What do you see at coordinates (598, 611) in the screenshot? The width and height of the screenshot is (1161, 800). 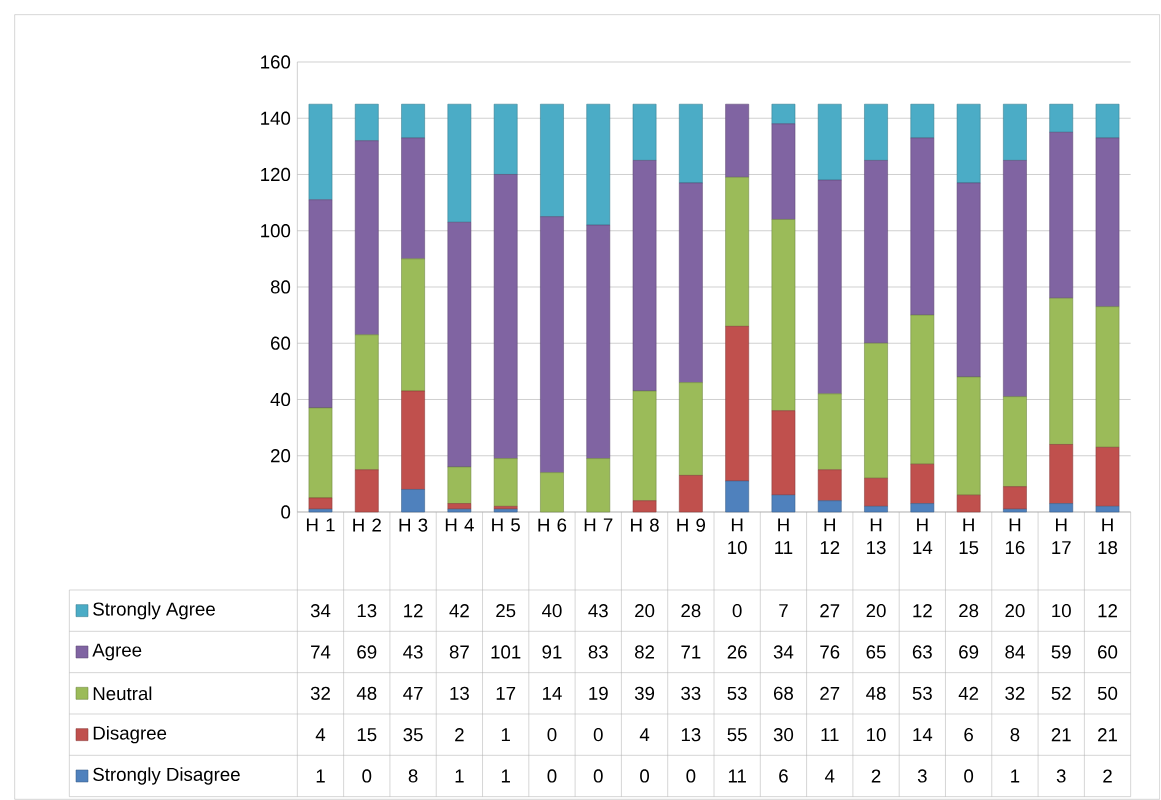 I see `data-label: 43` at bounding box center [598, 611].